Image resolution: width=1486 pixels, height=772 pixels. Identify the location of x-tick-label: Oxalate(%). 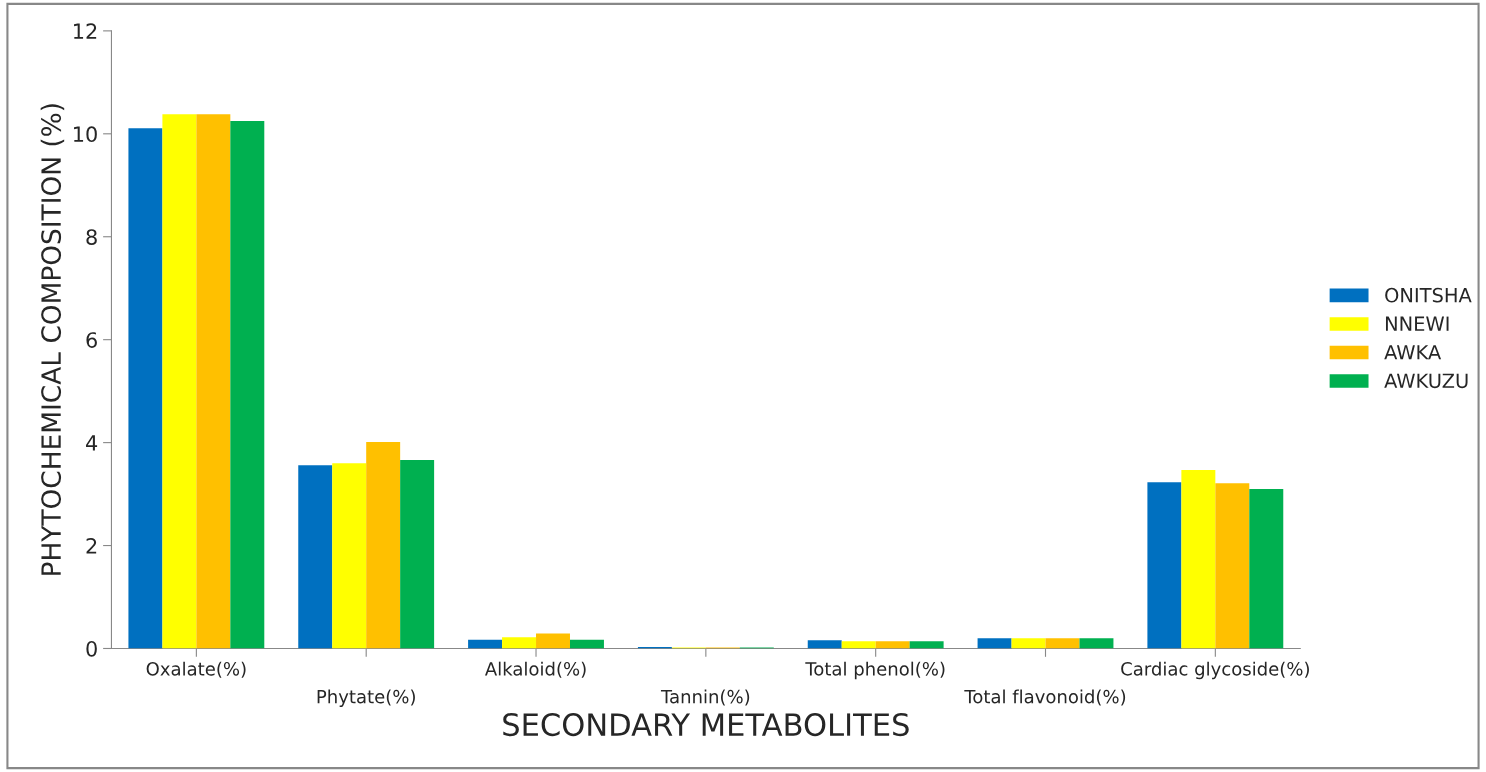
(196, 669).